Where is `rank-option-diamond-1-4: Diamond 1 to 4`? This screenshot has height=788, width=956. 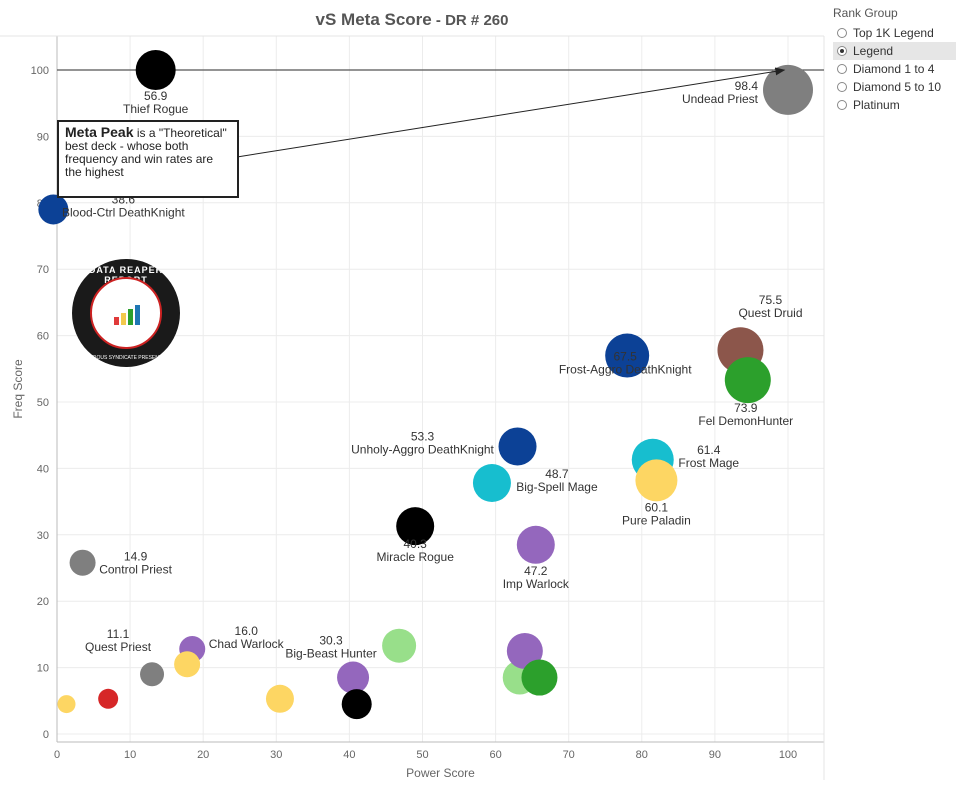 rank-option-diamond-1-4: Diamond 1 to 4 is located at coordinates (894, 69).